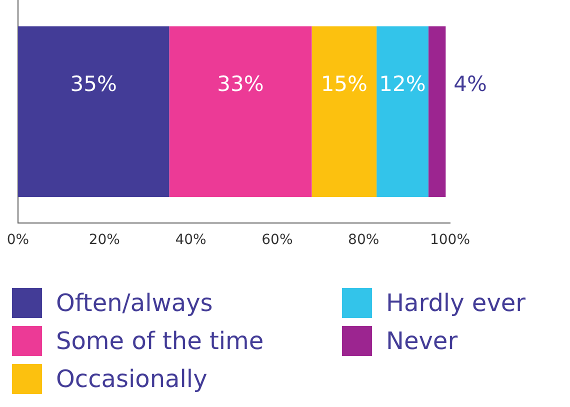 This screenshot has height=407, width=570. Describe the element at coordinates (18, 240) in the screenshot. I see `x-tick-label: 0%` at that location.